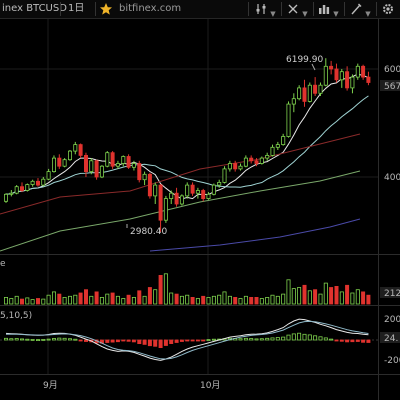 This screenshot has width=400, height=400. I want to click on symbol-selector: inex BTCUSD, so click(34, 9).